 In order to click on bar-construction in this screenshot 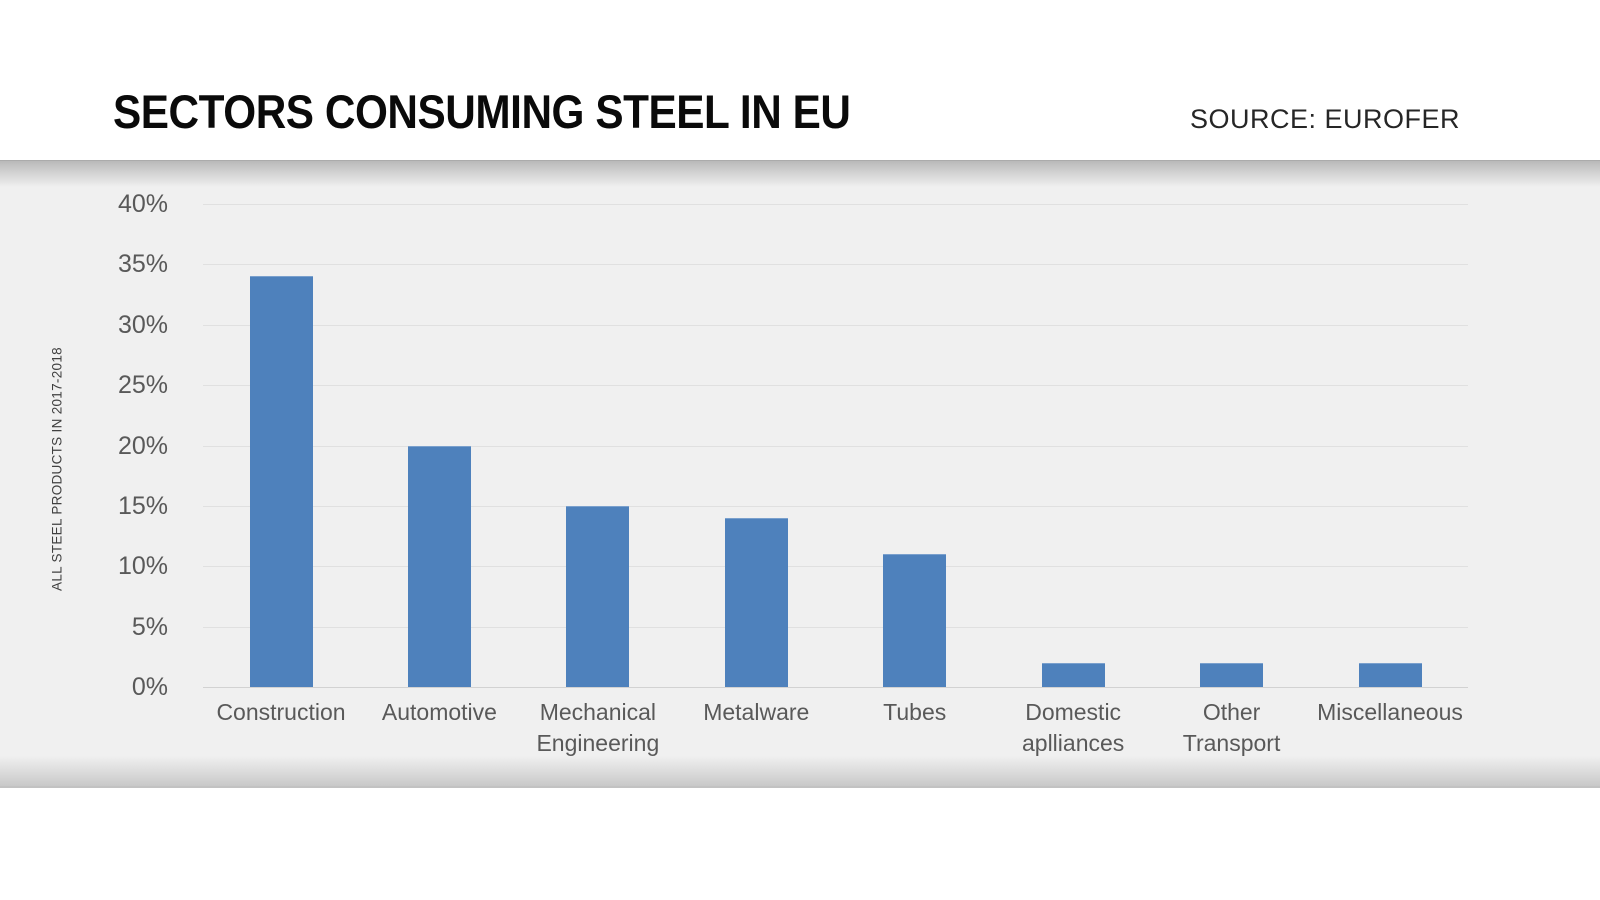, I will do `click(281, 481)`.